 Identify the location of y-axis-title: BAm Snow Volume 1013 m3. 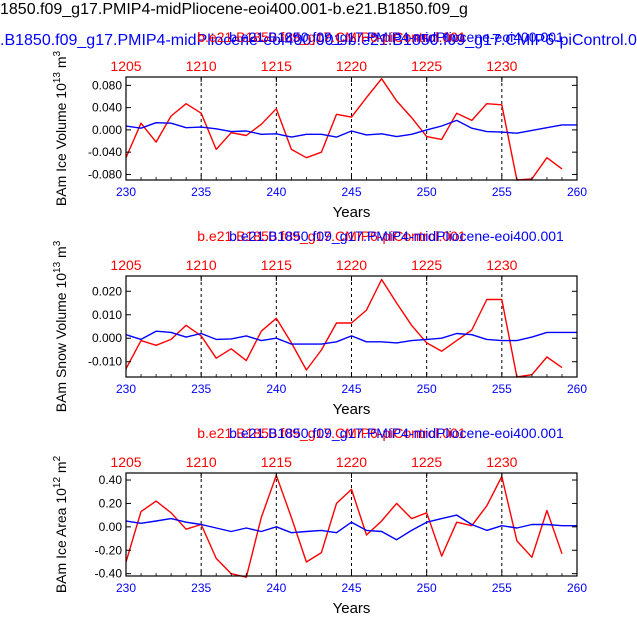
(60, 326).